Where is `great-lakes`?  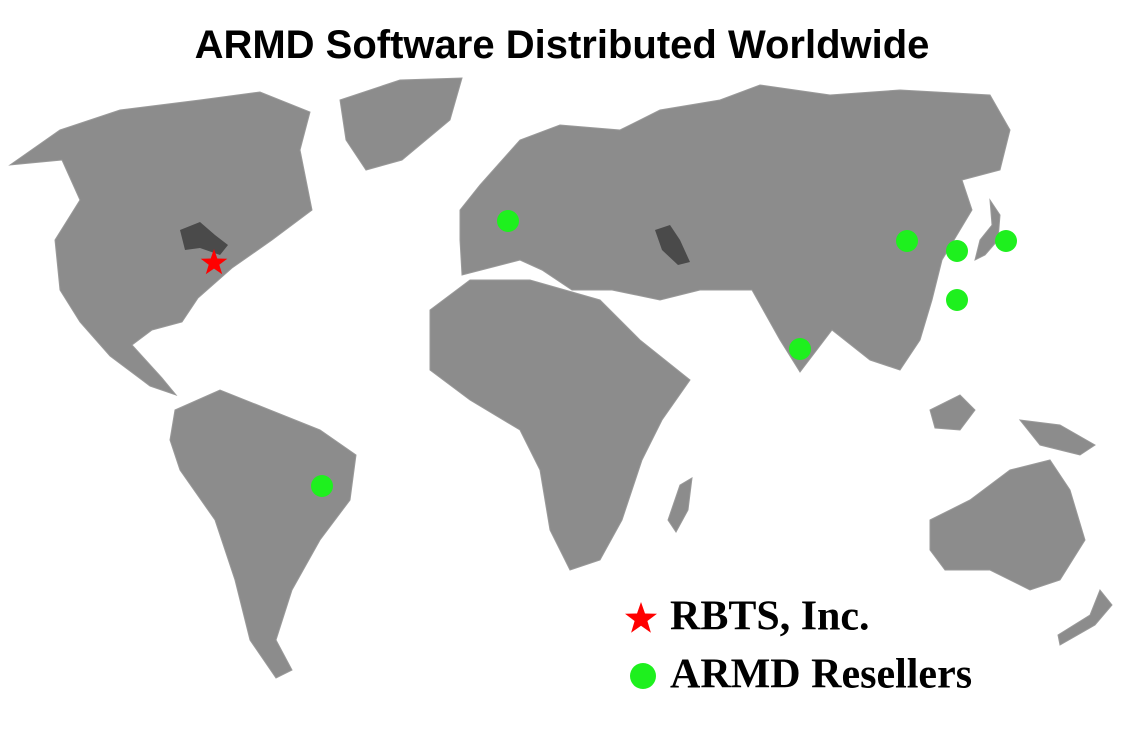
great-lakes is located at coordinates (204, 238).